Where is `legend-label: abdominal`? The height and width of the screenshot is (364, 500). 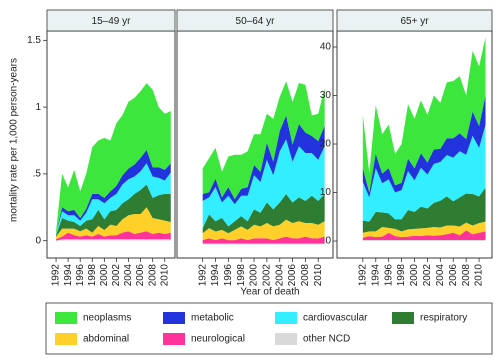
legend-label: abdominal is located at coordinates (106, 339).